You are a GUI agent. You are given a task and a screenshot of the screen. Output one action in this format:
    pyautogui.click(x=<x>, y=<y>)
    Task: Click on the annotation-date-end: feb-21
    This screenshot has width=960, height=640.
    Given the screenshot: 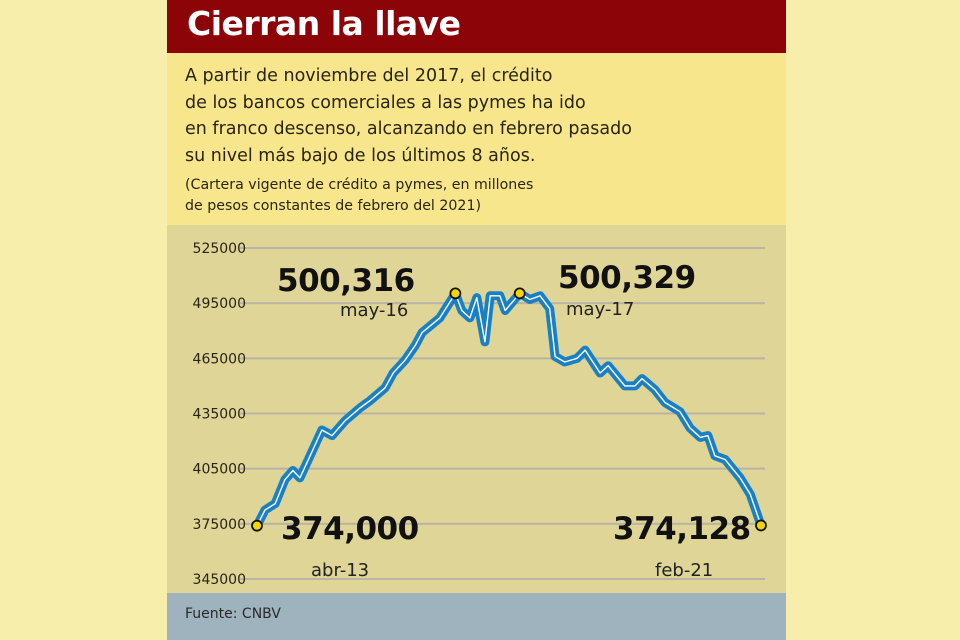 What is the action you would take?
    pyautogui.click(x=684, y=570)
    